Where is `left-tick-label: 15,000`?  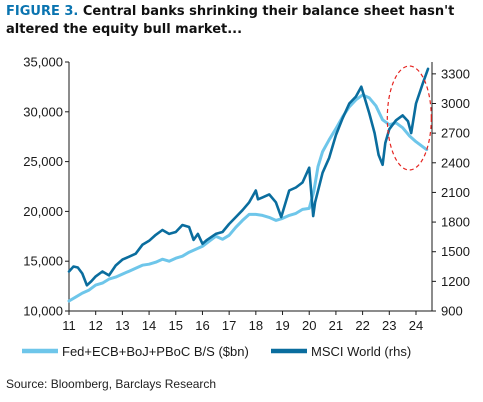 left-tick-label: 15,000 is located at coordinates (43, 261).